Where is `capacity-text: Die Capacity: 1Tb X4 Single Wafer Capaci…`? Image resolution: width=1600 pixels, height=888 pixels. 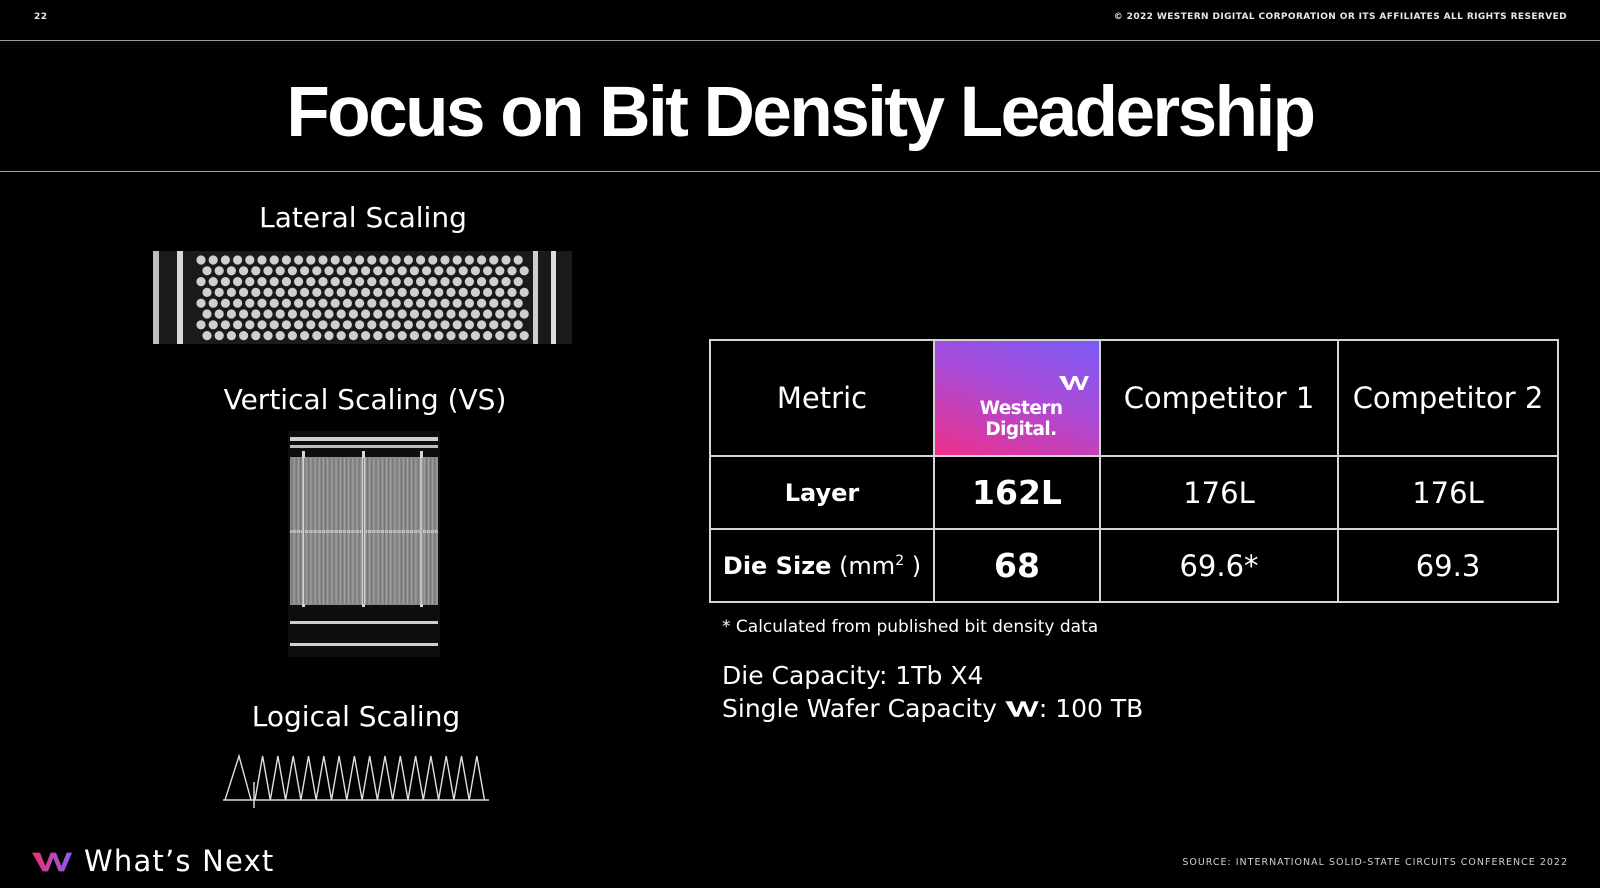 capacity-text: Die Capacity: 1Tb X4 Single Wafer Capaci… is located at coordinates (932, 692).